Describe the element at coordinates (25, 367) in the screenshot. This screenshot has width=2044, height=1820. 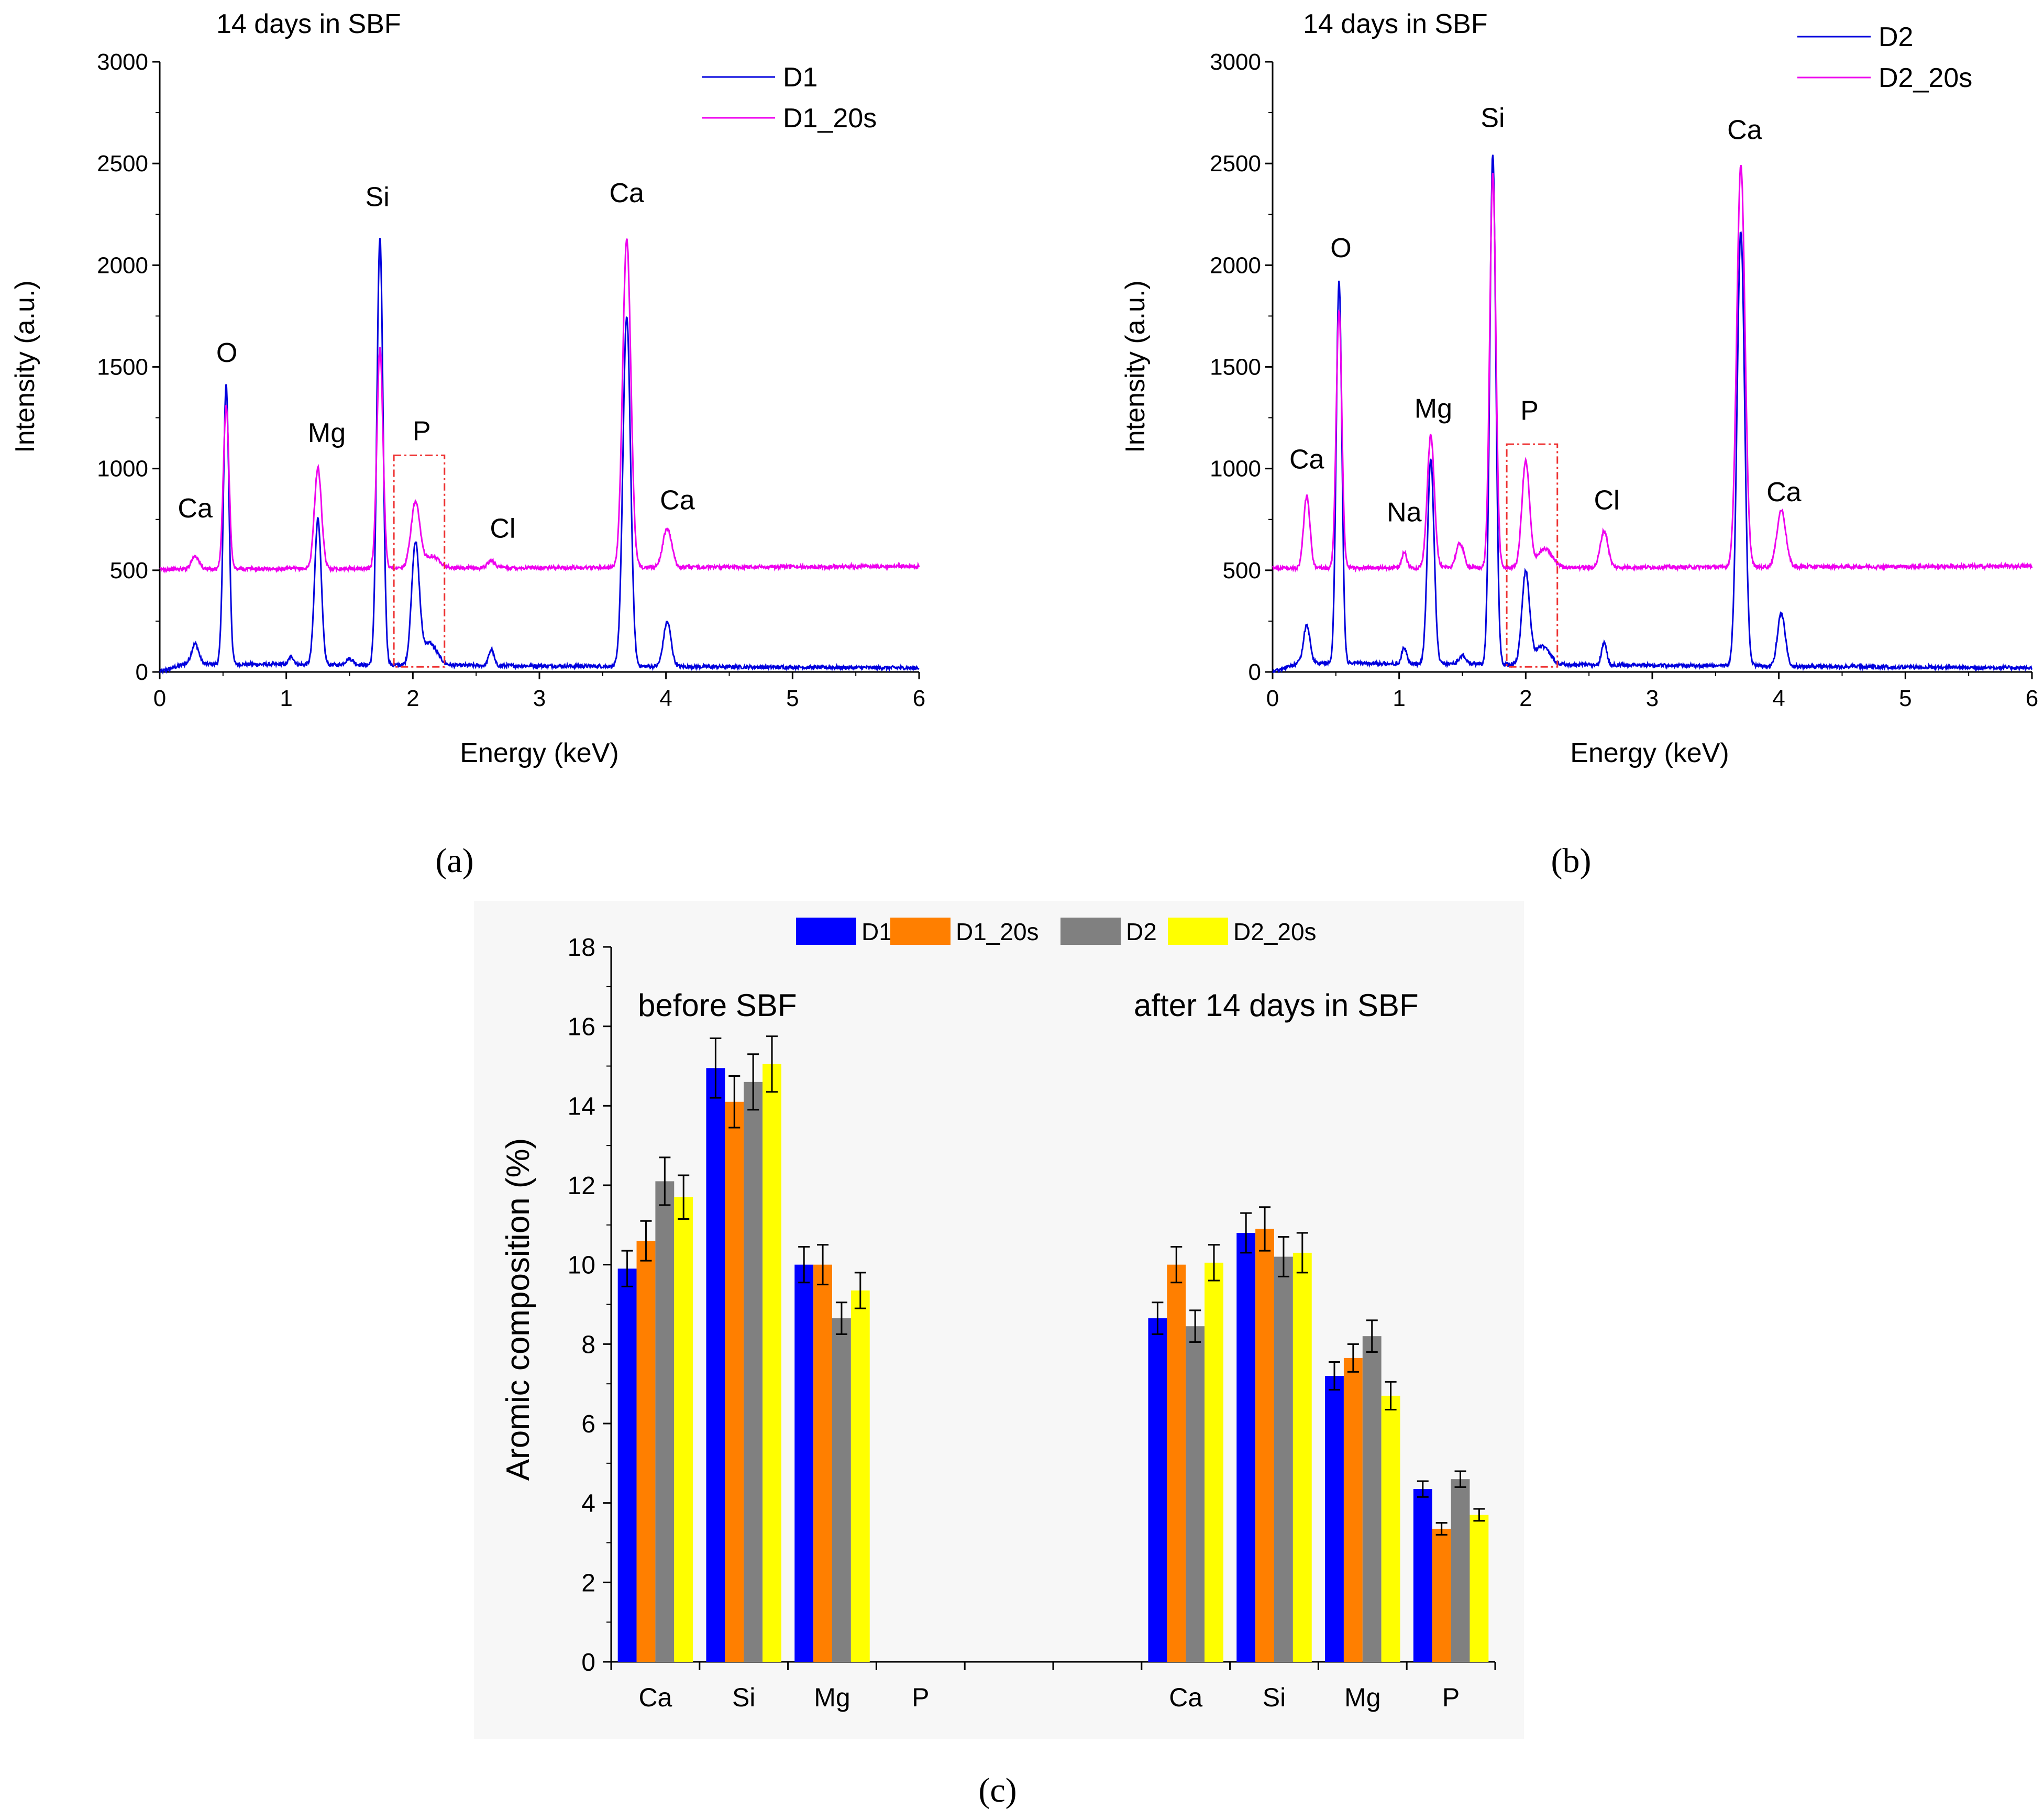
I see `panel-a-y-axis-label: Intensity (a.u.)` at that location.